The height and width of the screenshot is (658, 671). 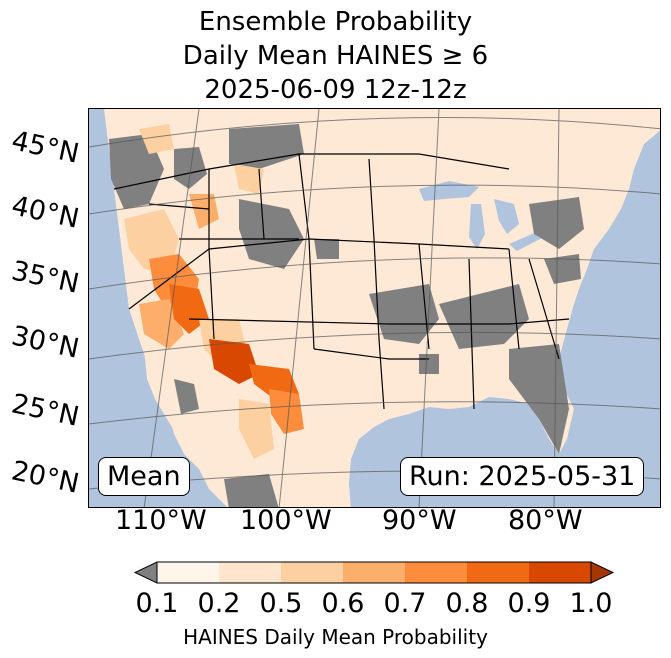 What do you see at coordinates (545, 520) in the screenshot?
I see `lon-label-80: 80°W` at bounding box center [545, 520].